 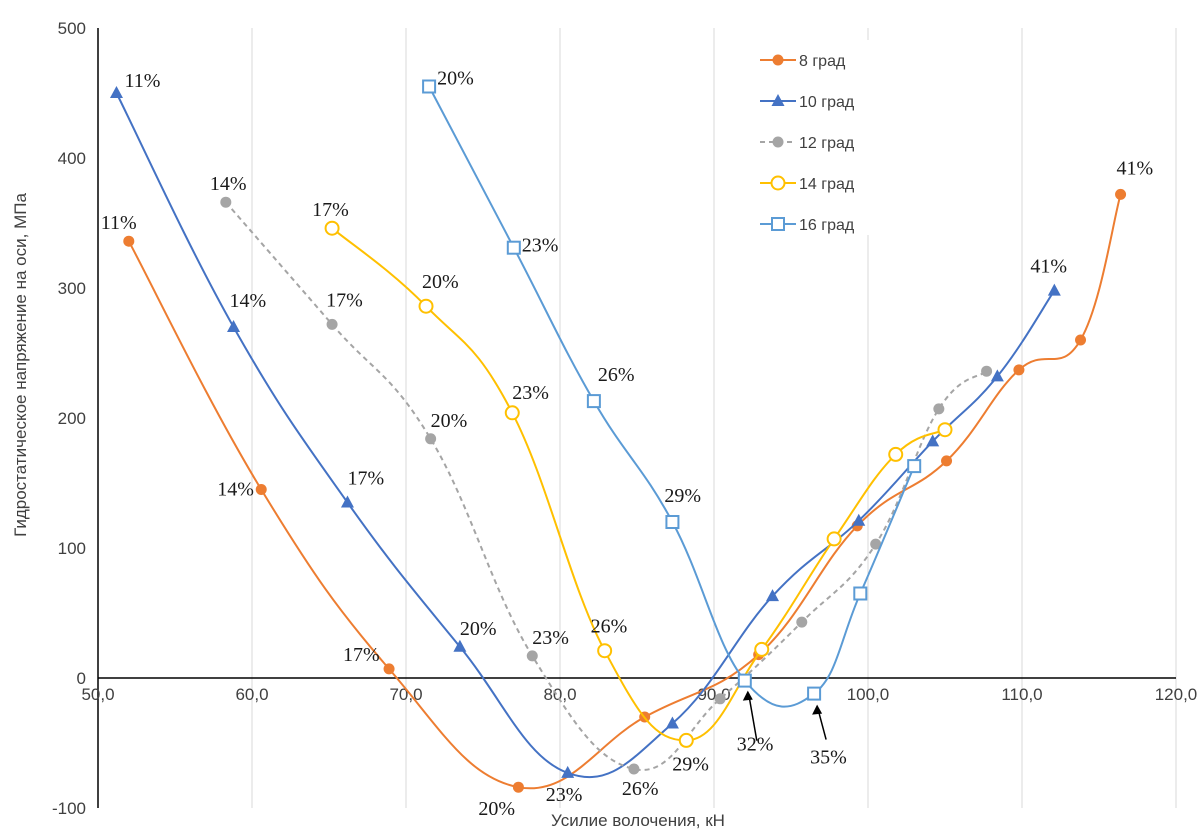 I want to click on x-axis-title: Усилие волочения, кН, so click(x=638, y=820).